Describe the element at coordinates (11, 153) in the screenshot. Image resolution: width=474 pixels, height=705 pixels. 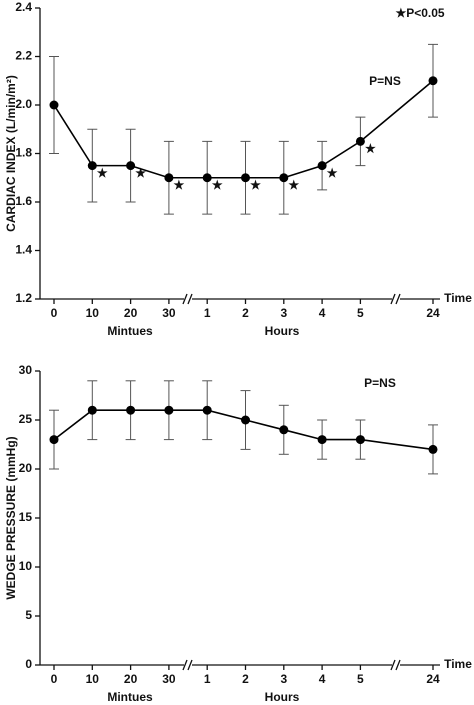
I see `y-axis-label: CARDIAC INDEX (L/min/m²)` at that location.